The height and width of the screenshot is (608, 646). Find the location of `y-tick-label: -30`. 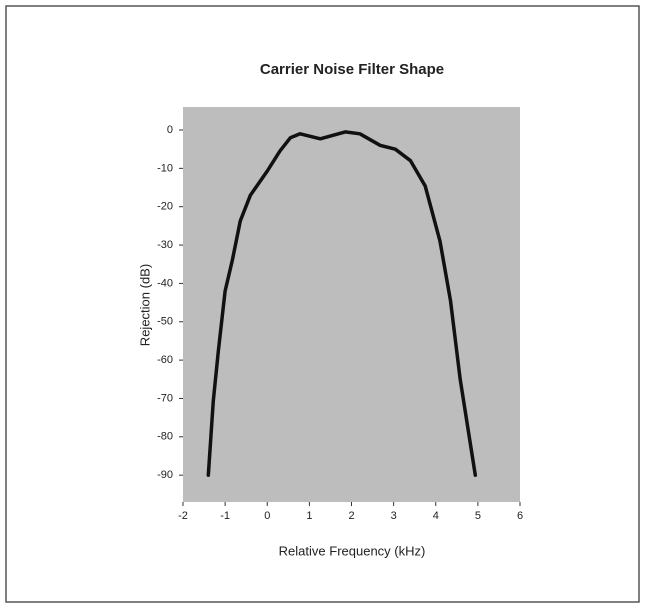

y-tick-label: -30 is located at coordinates (165, 245).